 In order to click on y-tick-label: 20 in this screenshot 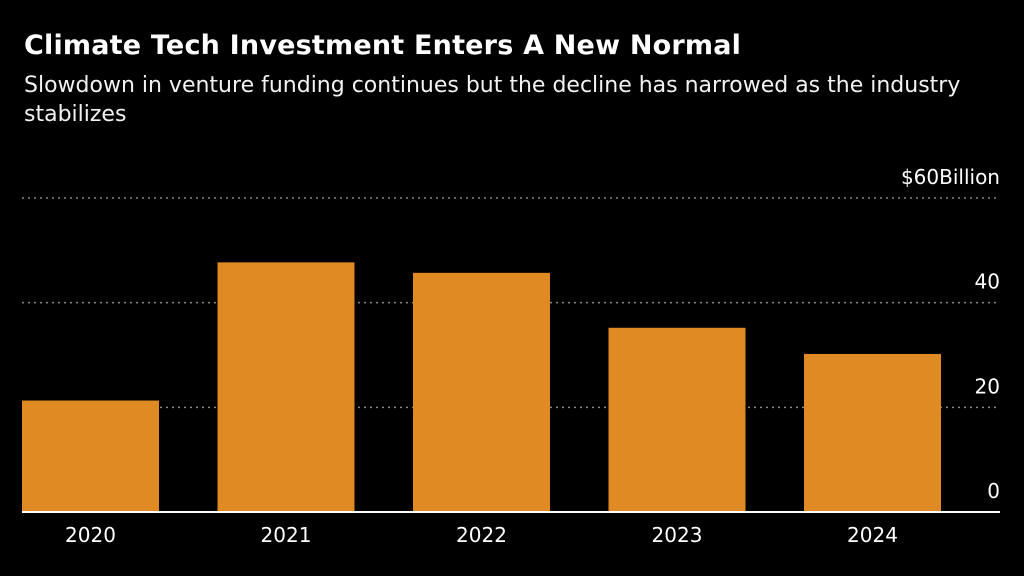, I will do `click(987, 386)`.